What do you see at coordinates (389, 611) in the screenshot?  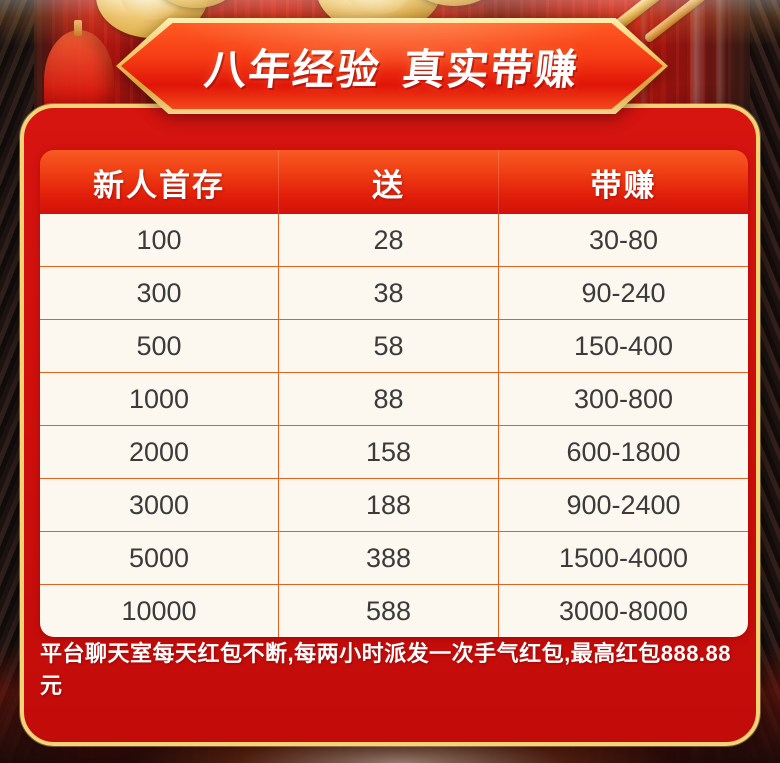 I see `cell-bonus: 588` at bounding box center [389, 611].